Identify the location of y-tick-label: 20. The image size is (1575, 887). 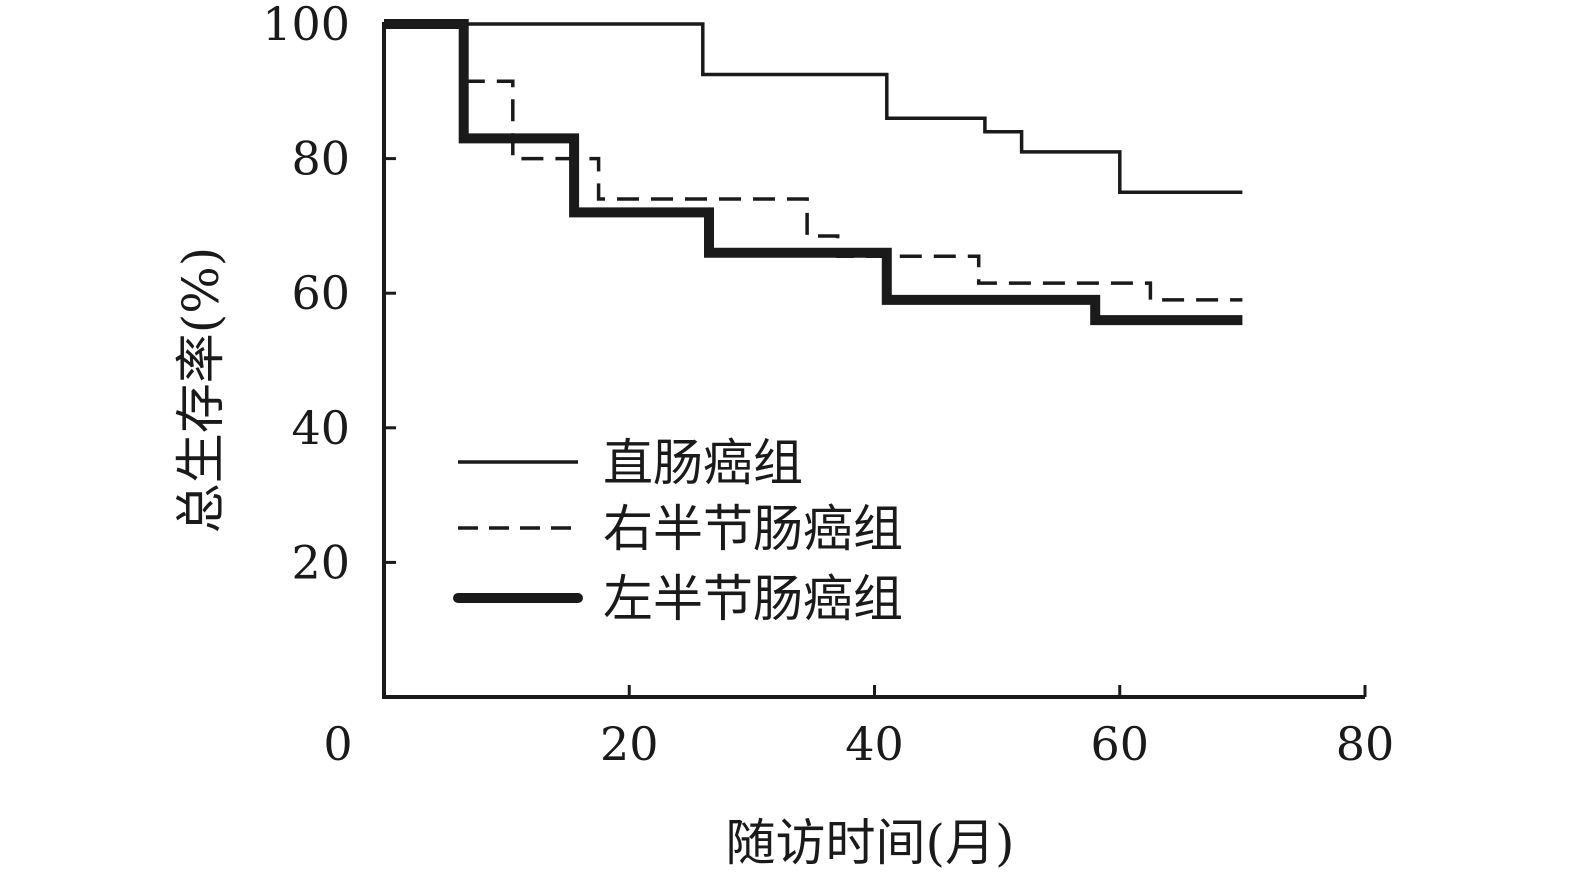
(320, 562).